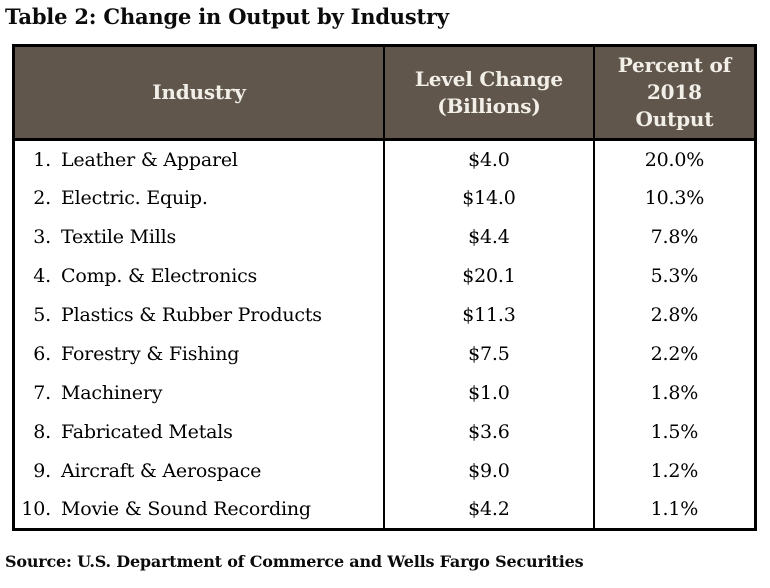  What do you see at coordinates (198, 237) in the screenshot?
I see `industry-cell: 3. Textile Mills` at bounding box center [198, 237].